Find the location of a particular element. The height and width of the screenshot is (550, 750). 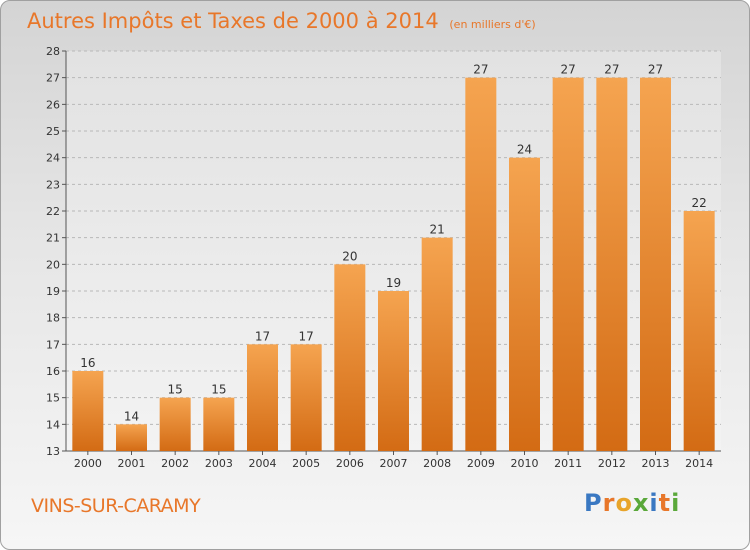

x-tick-label: 2012 is located at coordinates (612, 463).